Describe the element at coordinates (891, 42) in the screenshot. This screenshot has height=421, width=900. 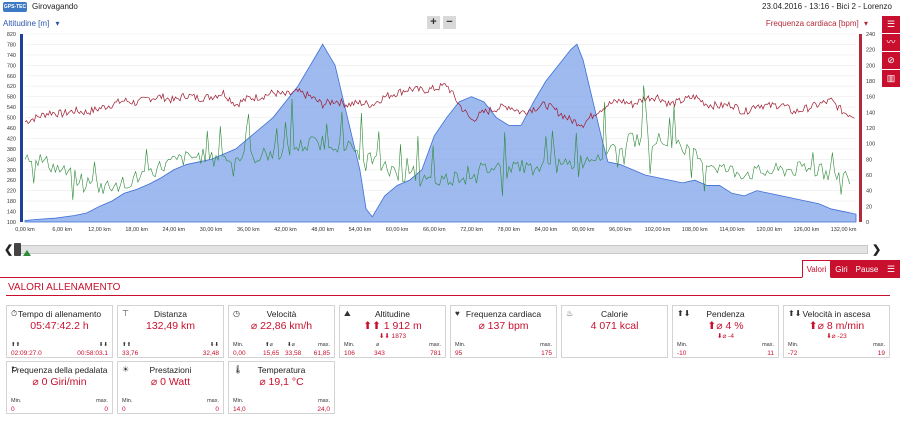
I see `trend-icon: 〰` at that location.